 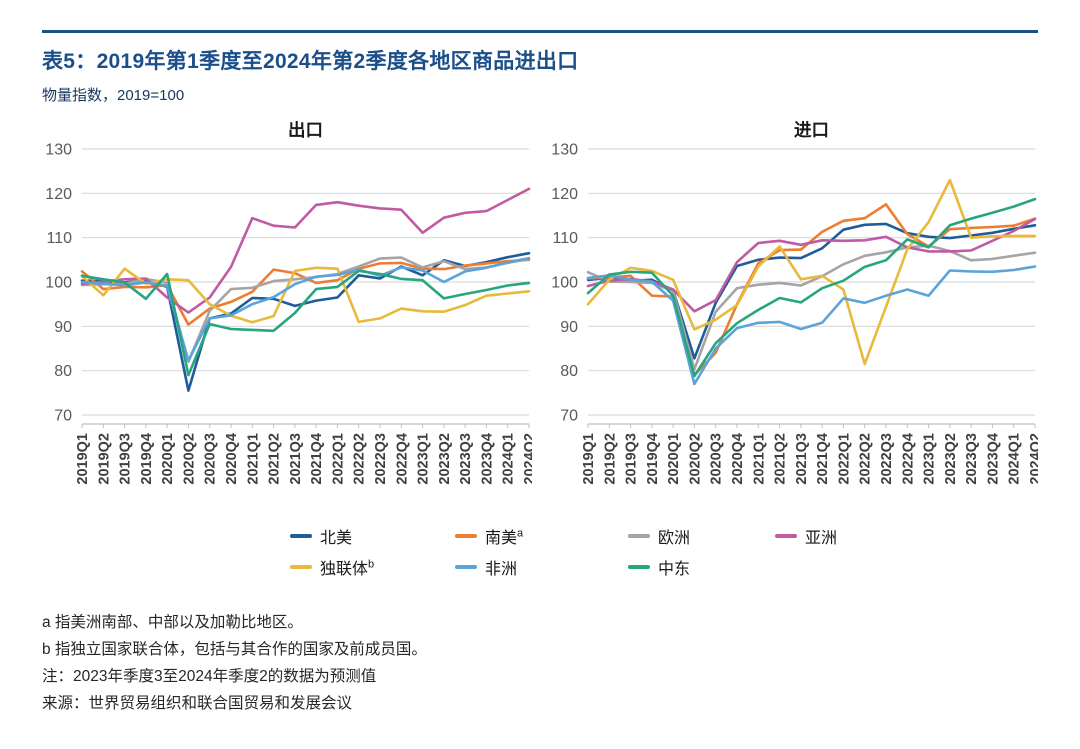 What do you see at coordinates (209, 676) in the screenshot?
I see `footnote-forecast: 注：2023年季度3至2024年季度2的数据为预测值` at bounding box center [209, 676].